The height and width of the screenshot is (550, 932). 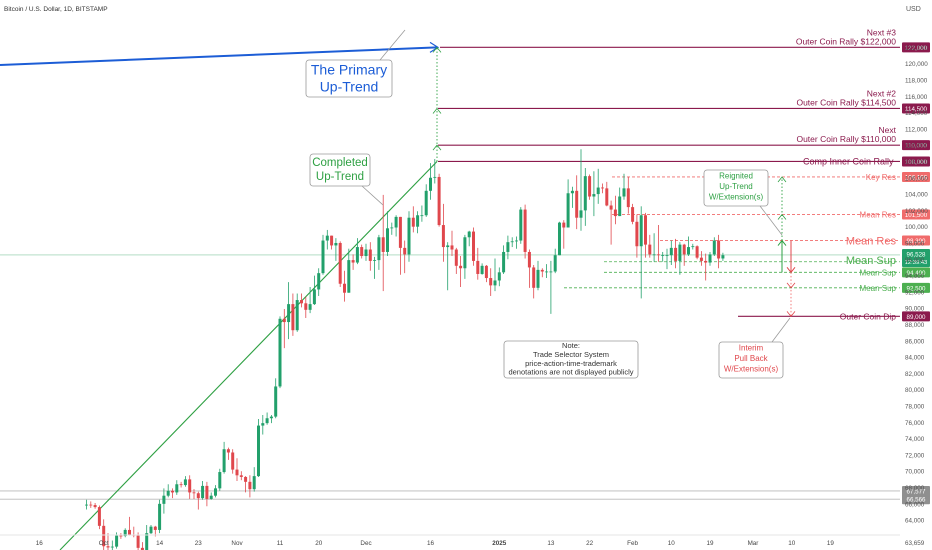 What do you see at coordinates (916, 97) in the screenshot?
I see `y-tick-label: 116,000` at bounding box center [916, 97].